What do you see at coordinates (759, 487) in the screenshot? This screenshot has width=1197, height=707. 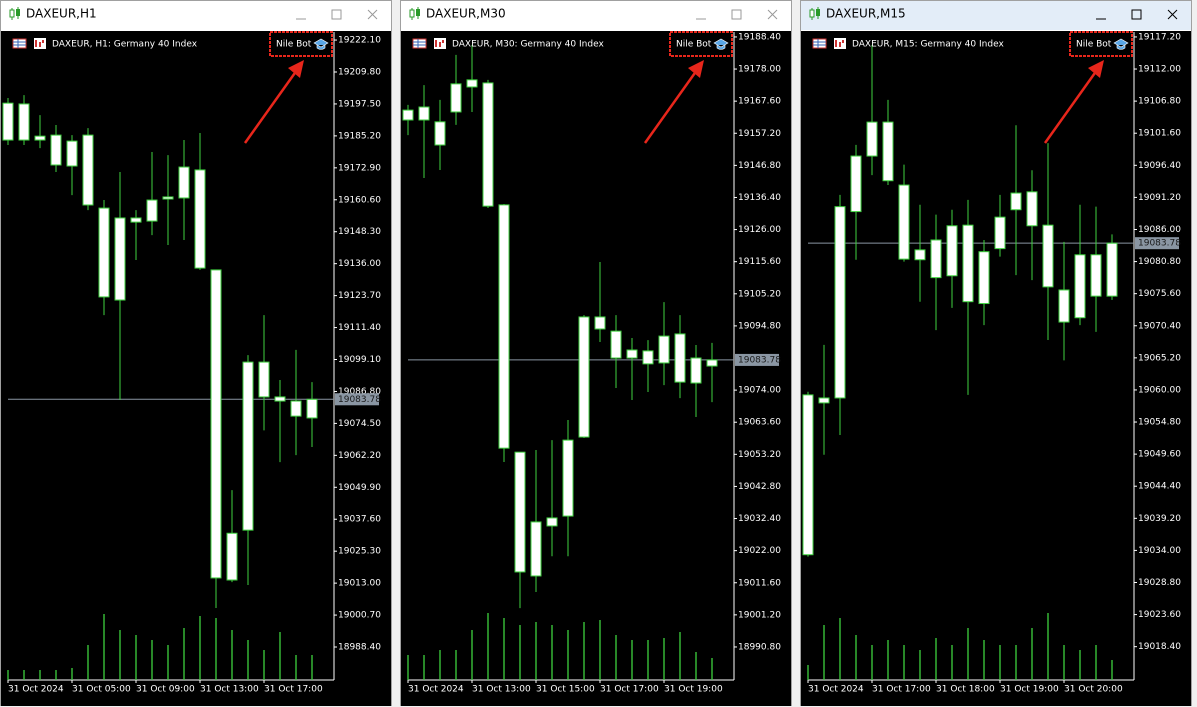 I see `price-label: 19042.80` at bounding box center [759, 487].